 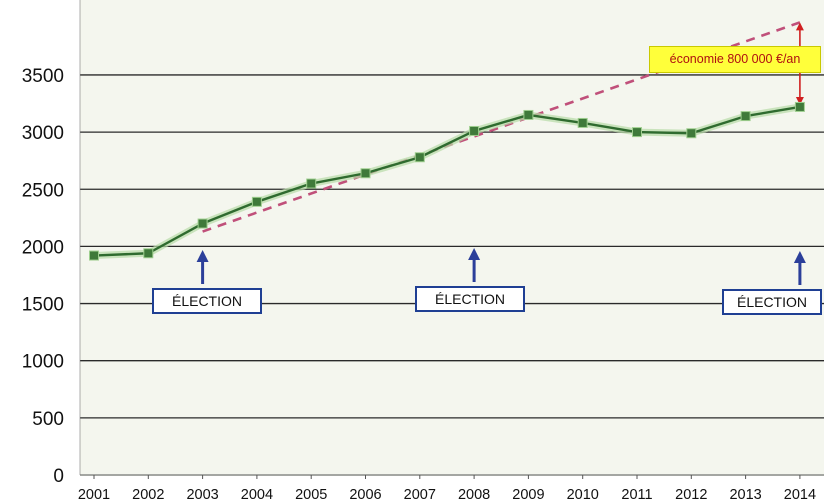 What do you see at coordinates (48, 419) in the screenshot?
I see `y-tick-label: 500` at bounding box center [48, 419].